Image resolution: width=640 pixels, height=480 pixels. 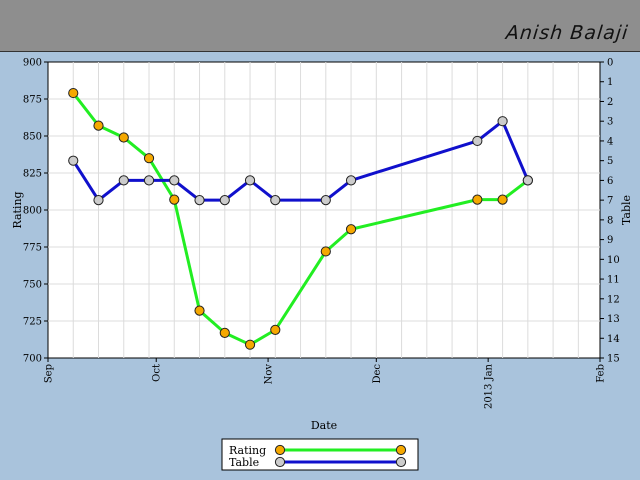 I want to click on y2-tick-label: 14, so click(x=613, y=339).